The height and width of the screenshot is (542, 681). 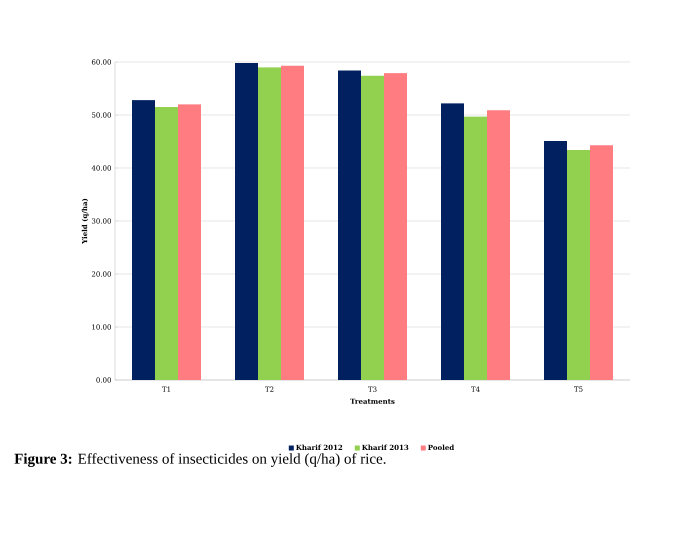 What do you see at coordinates (200, 460) in the screenshot?
I see `text: Figure 3: Effectiveness of insecticides on yield (q/ha) of rice.` at bounding box center [200, 460].